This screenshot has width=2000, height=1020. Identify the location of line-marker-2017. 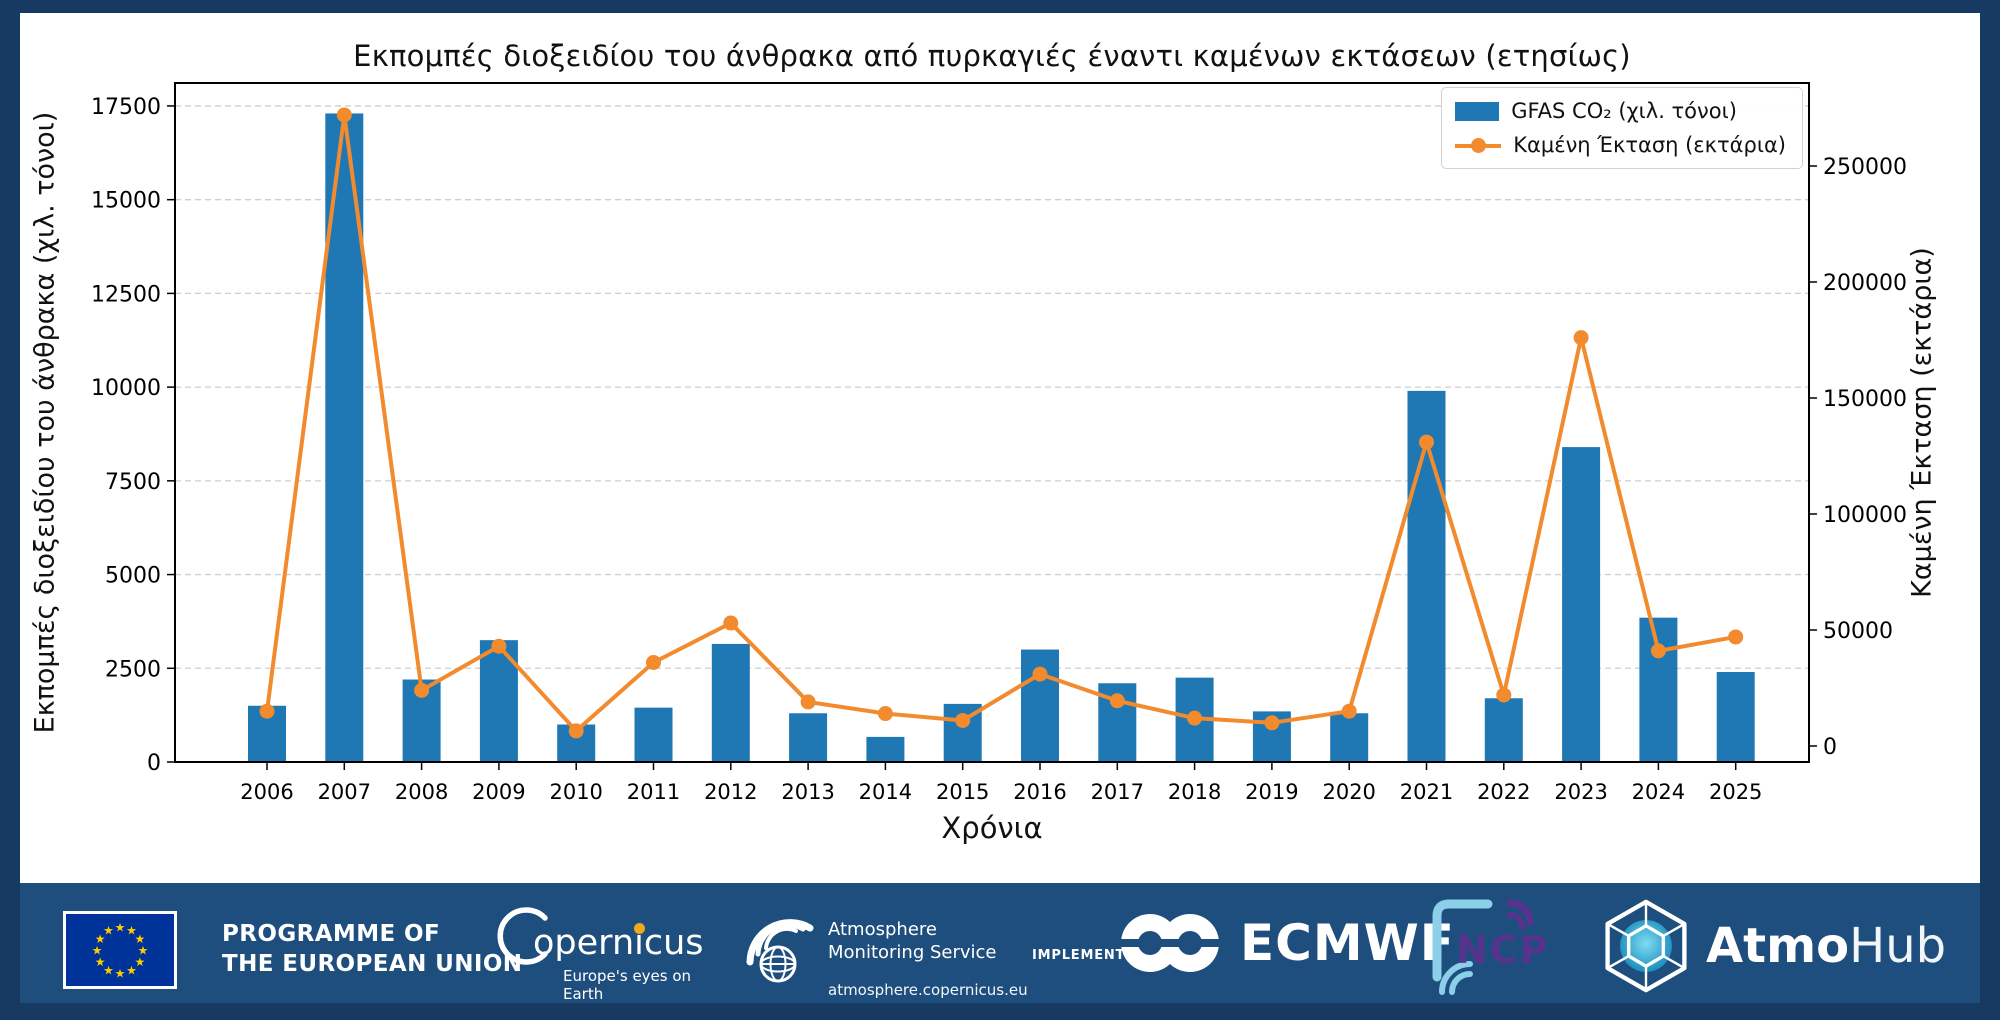
(1117, 701).